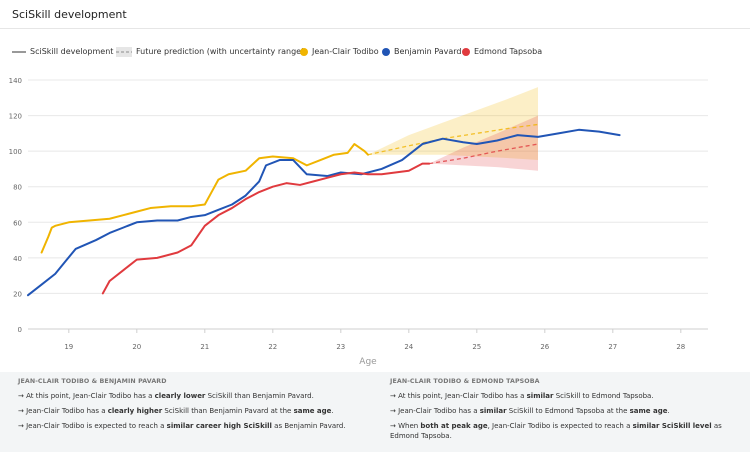 The image size is (750, 452). What do you see at coordinates (17, 294) in the screenshot?
I see `y-tick-label: 20` at bounding box center [17, 294].